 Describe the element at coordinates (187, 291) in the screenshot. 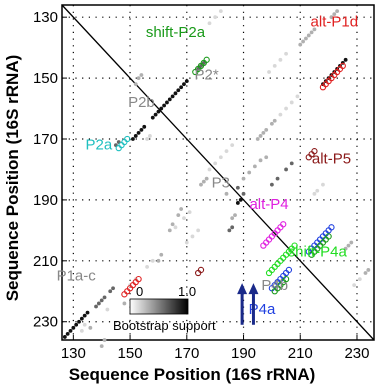

I see `colorbar-max-label: 1.0` at that location.